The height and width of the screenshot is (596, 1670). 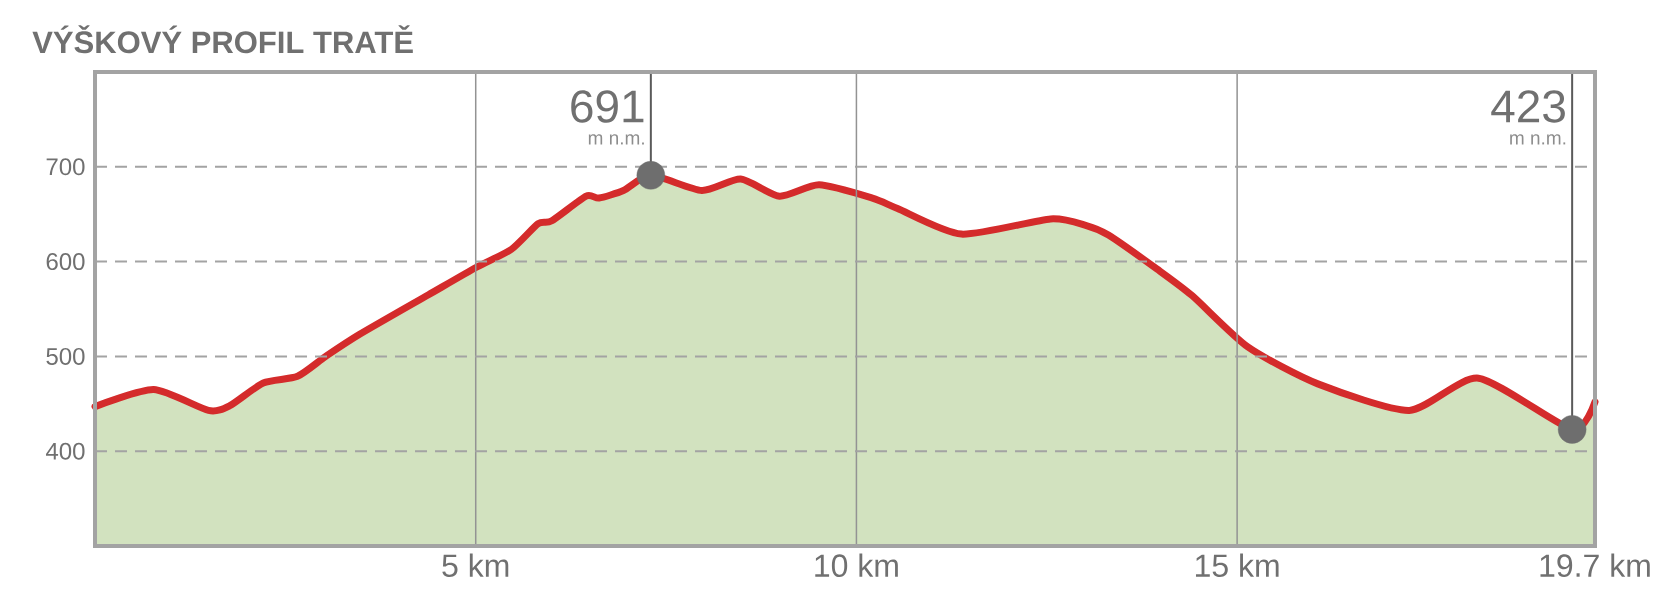 I want to click on y-tick-label: 500, so click(x=65, y=356).